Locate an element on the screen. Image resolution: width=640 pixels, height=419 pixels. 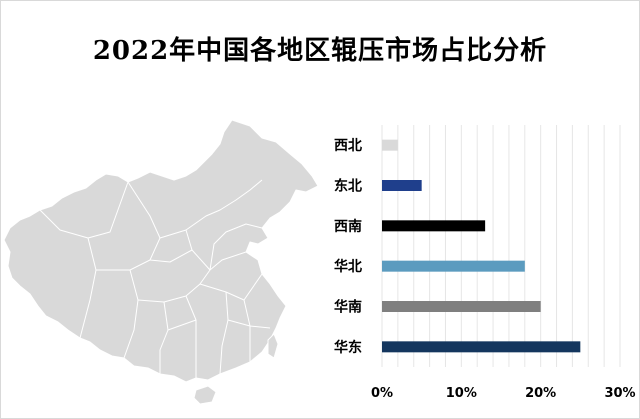
x-tick-label: 10% is located at coordinates (461, 393).